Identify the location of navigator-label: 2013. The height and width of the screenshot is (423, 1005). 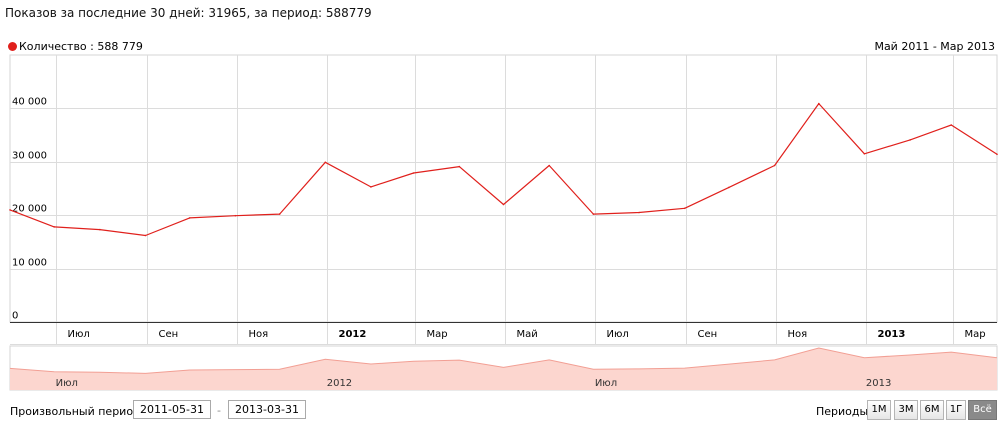
(878, 383).